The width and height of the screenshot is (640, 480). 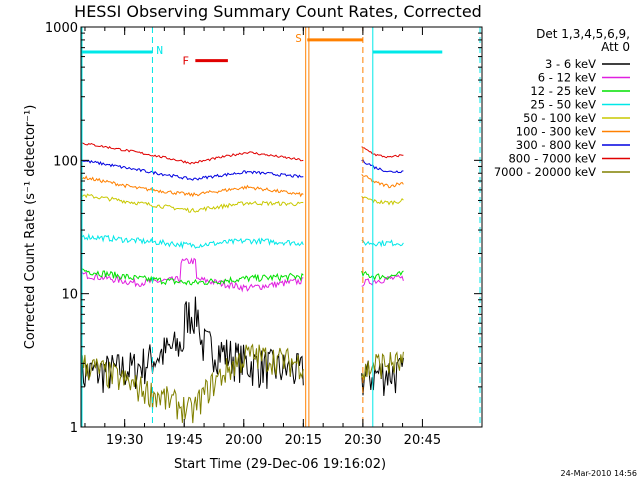 What do you see at coordinates (563, 91) in the screenshot?
I see `legend-label-2: 12 - 25 keV` at bounding box center [563, 91].